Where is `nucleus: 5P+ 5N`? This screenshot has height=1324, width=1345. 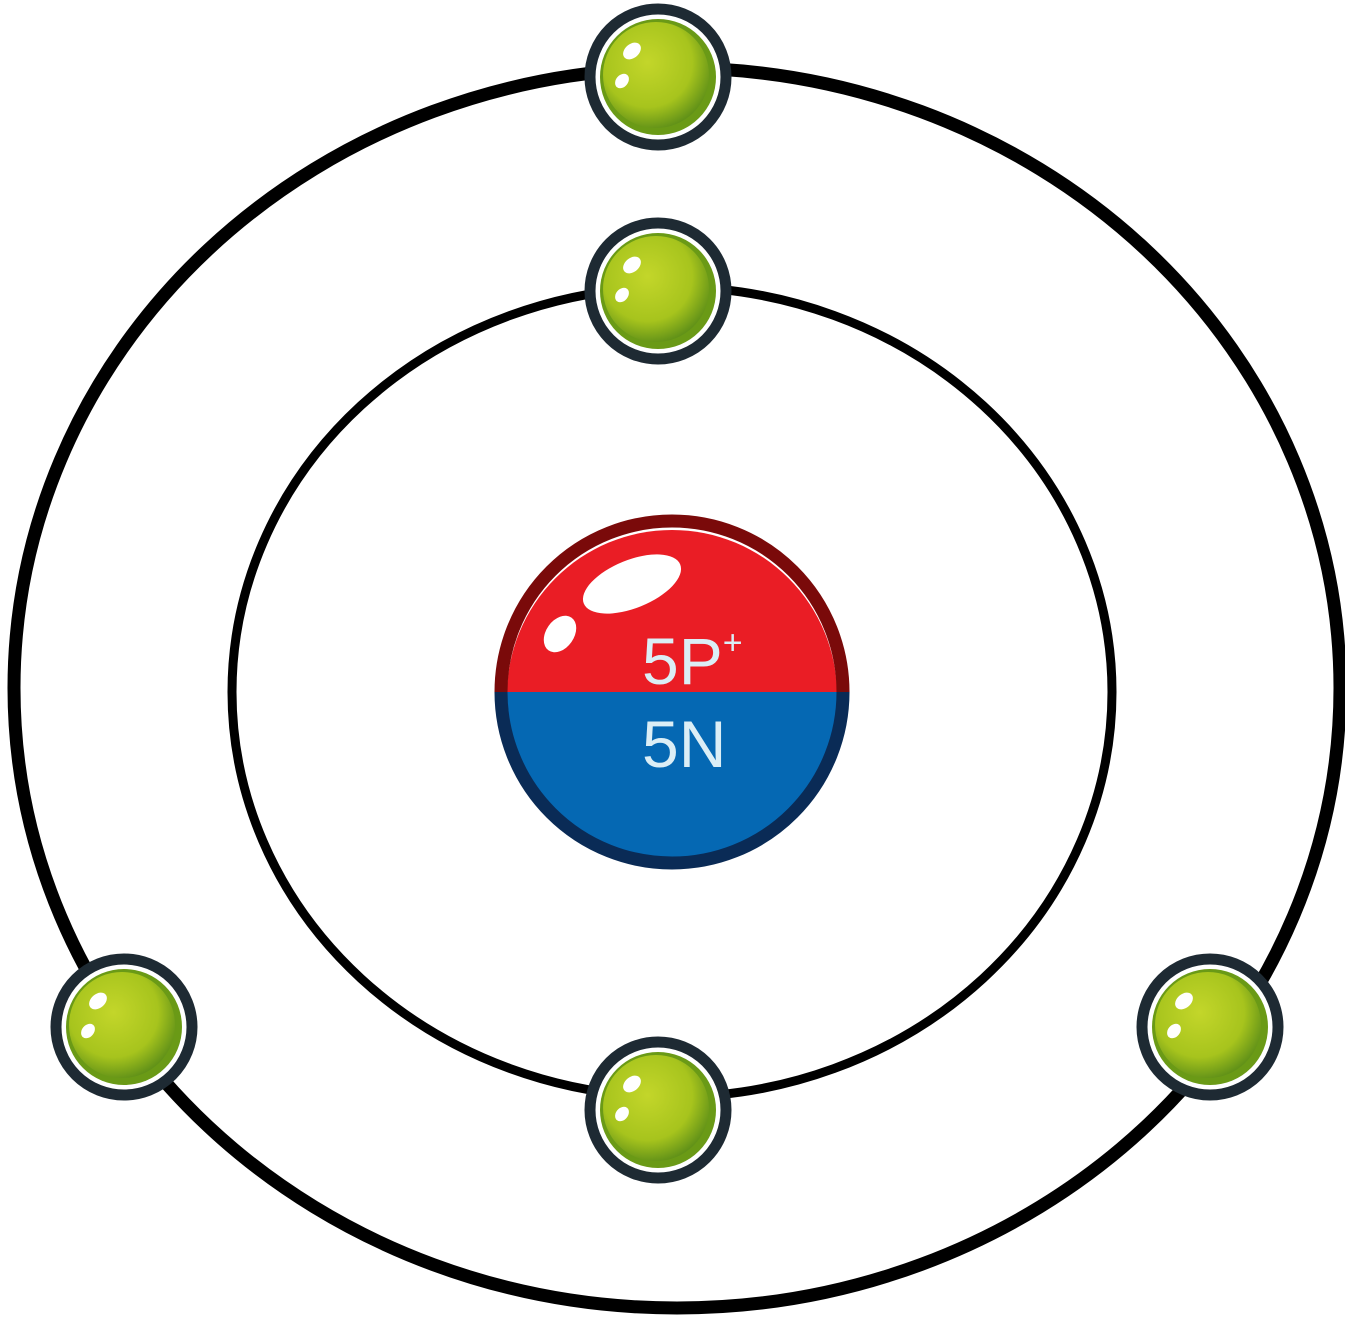
nucleus: 5P+ 5N is located at coordinates (672, 692).